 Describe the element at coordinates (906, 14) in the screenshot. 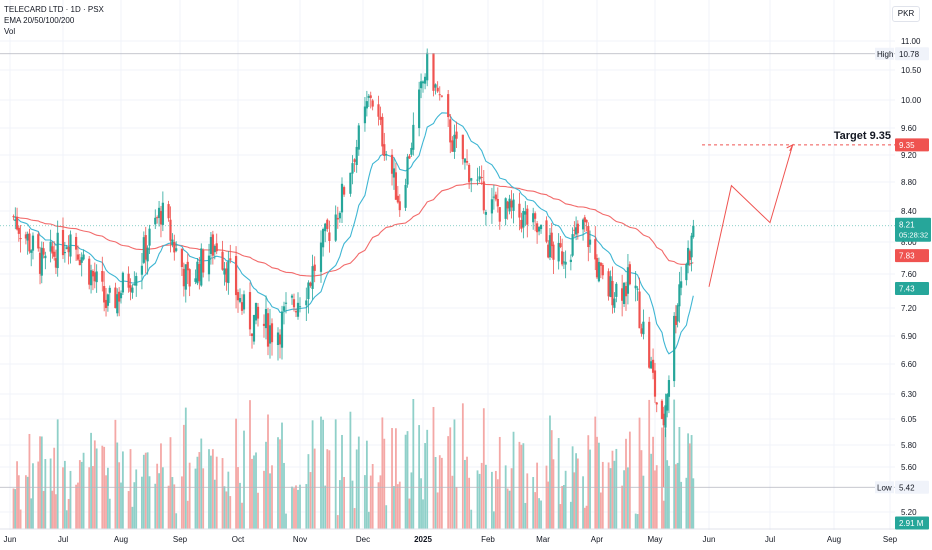

I see `currency-button: PKR` at that location.